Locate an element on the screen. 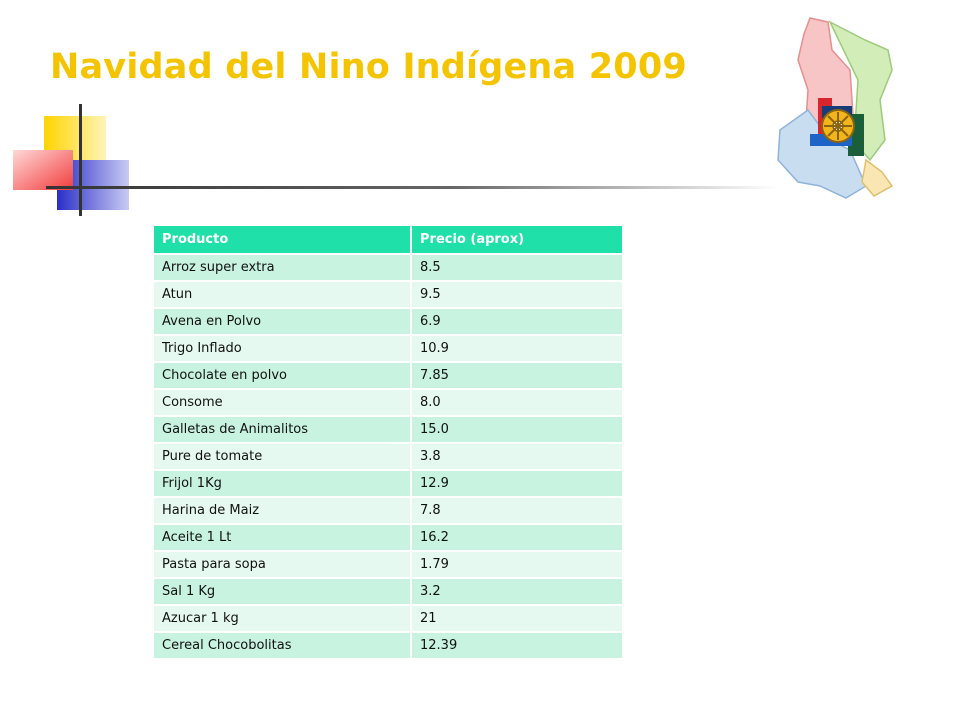 Image resolution: width=960 pixels, height=720 pixels. cell-precio: 9.5 is located at coordinates (517, 294).